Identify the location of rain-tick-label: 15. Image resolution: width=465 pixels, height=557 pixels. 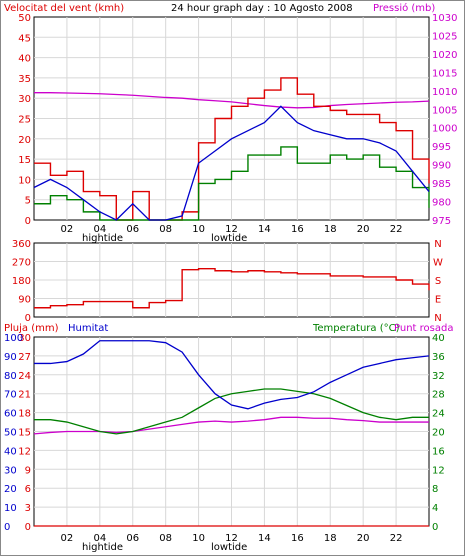
(24, 433).